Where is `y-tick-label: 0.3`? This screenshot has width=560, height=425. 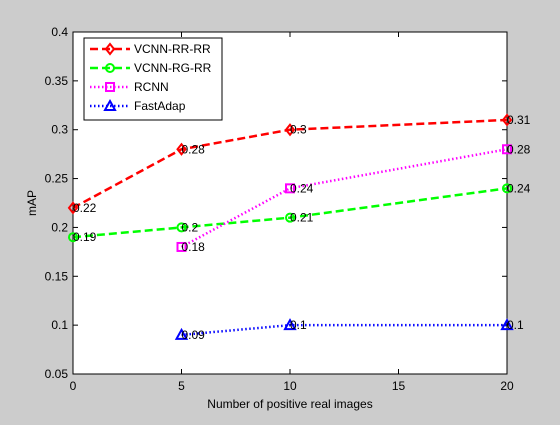 y-tick-label: 0.3 is located at coordinates (59, 130).